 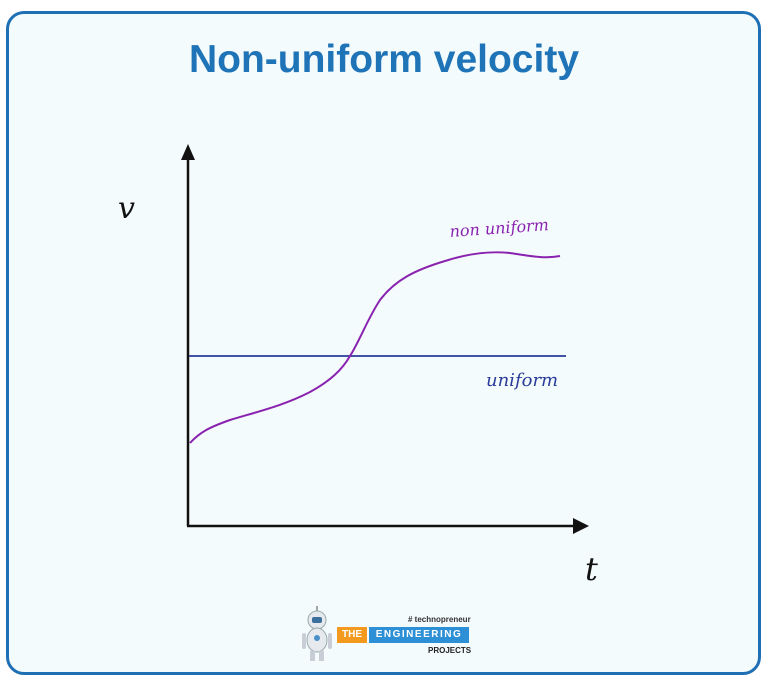 What do you see at coordinates (439, 619) in the screenshot?
I see `logo-tagline: # technopreneur` at bounding box center [439, 619].